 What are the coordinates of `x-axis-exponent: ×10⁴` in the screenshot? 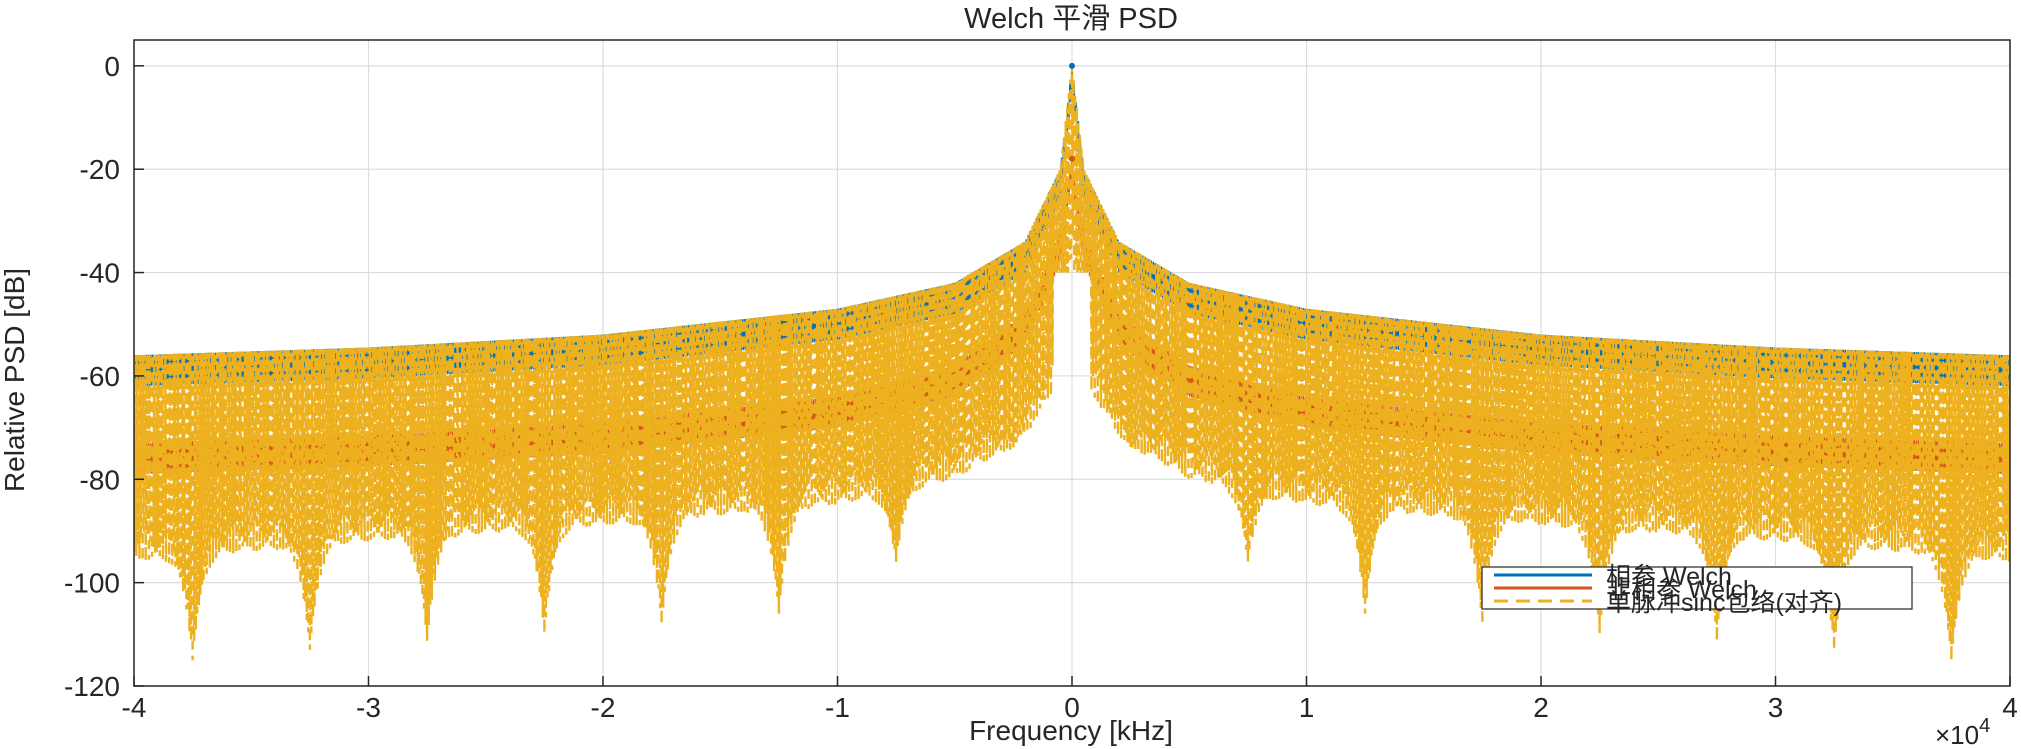 It's located at (1962, 732).